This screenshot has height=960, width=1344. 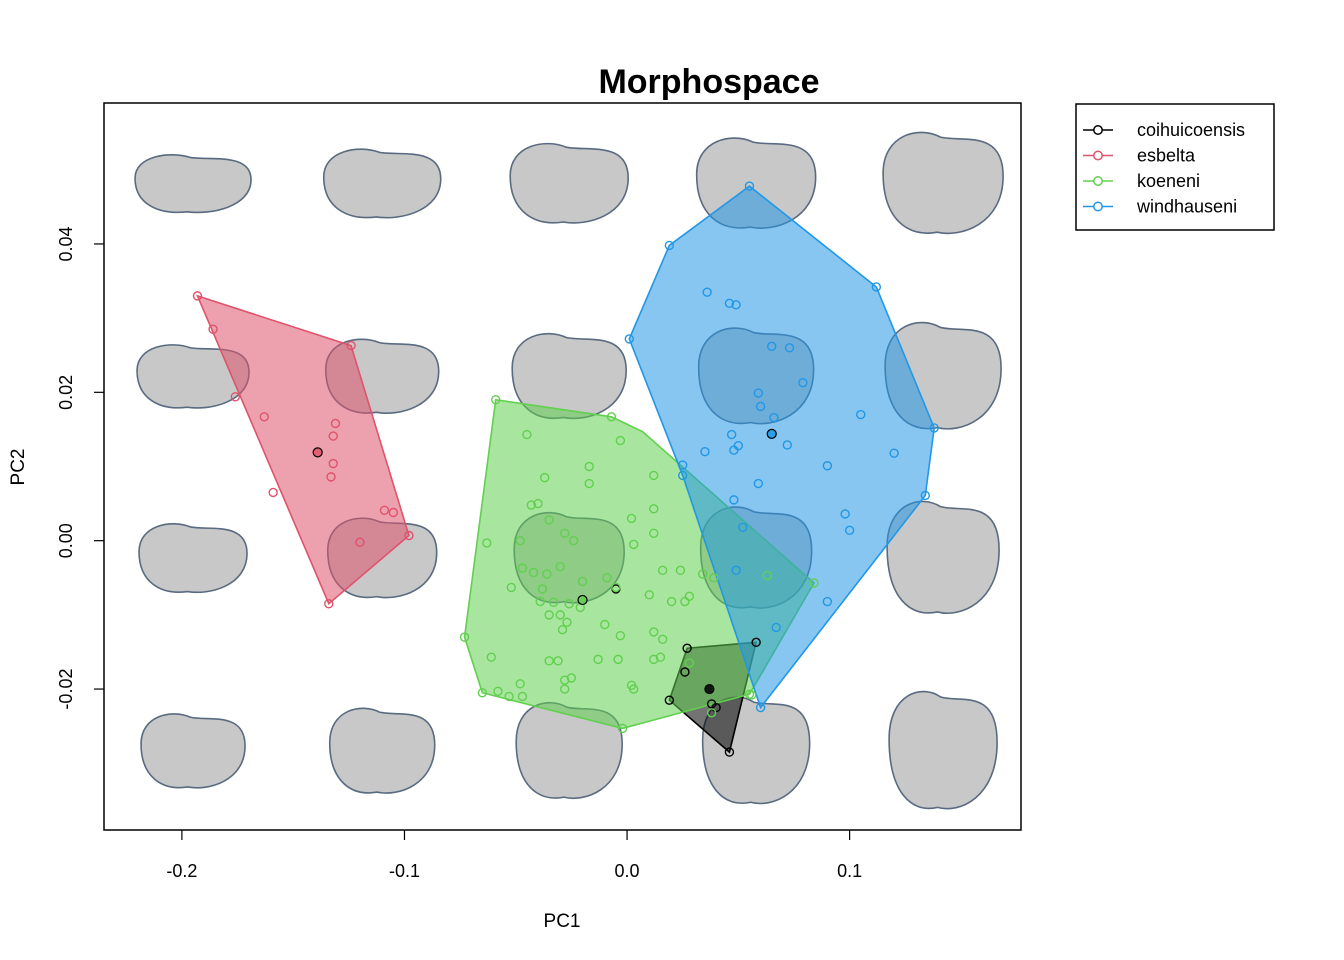 I want to click on x-tick-label: 0.0, so click(x=627, y=871).